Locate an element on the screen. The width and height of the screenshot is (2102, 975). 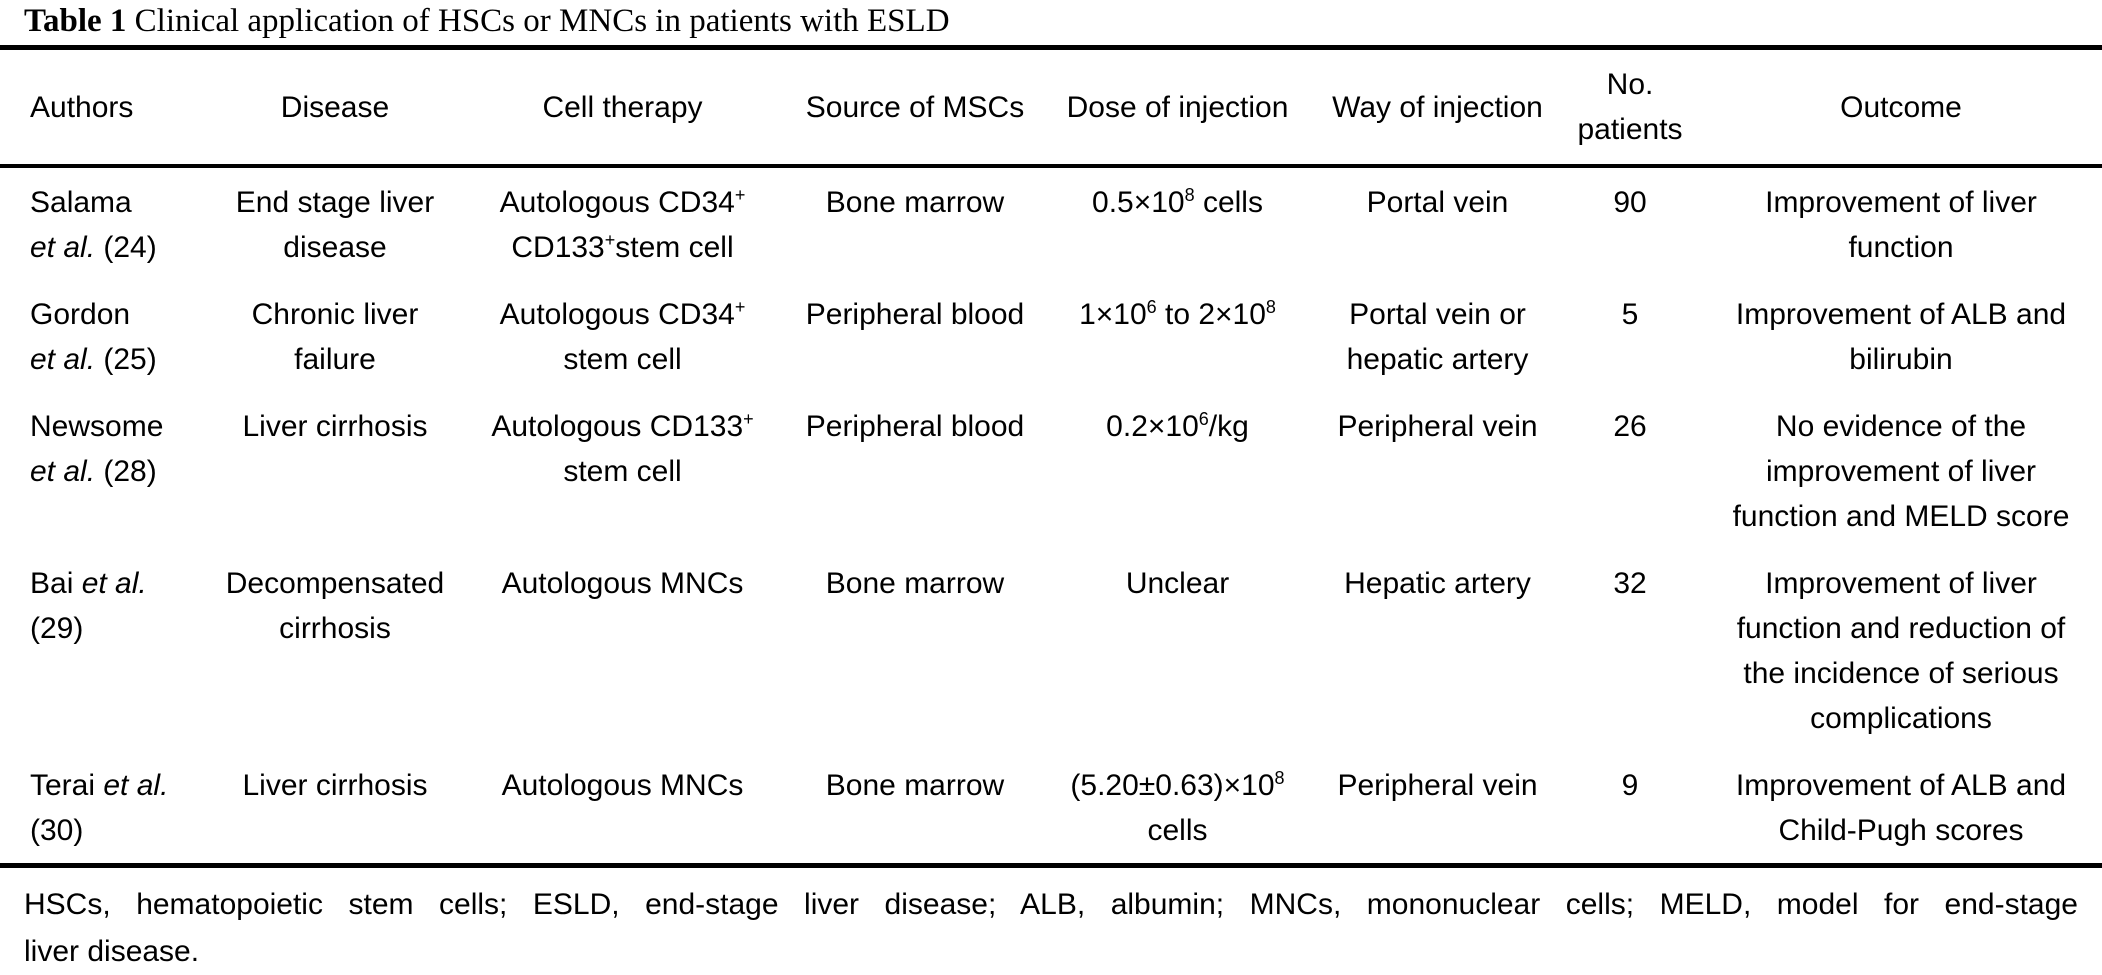
footnote-line-2: liver disease. is located at coordinates (112, 951).